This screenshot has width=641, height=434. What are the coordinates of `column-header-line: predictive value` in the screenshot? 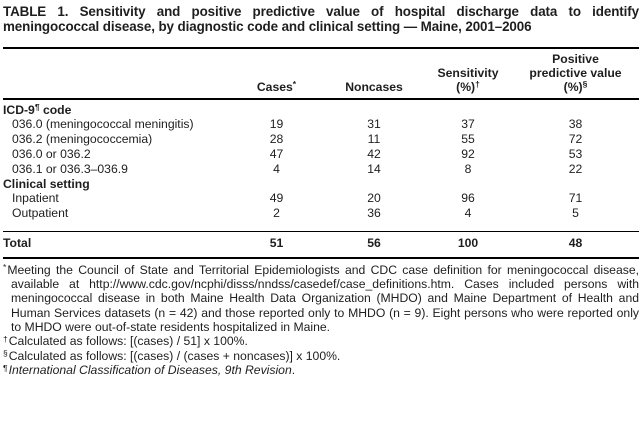 It's located at (575, 72).